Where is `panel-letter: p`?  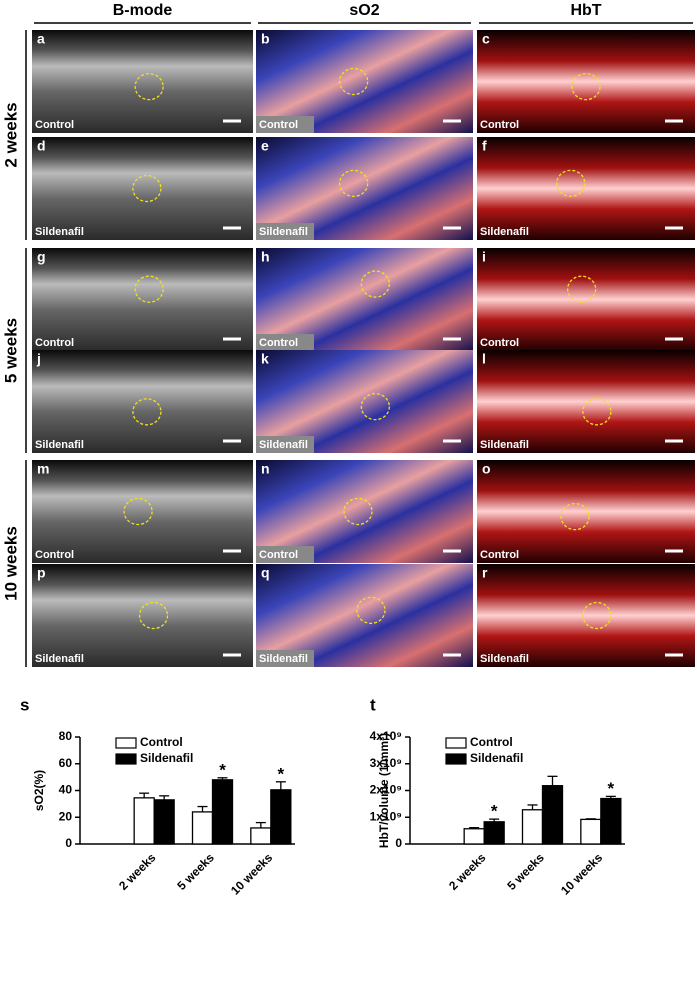 panel-letter: p is located at coordinates (41, 573).